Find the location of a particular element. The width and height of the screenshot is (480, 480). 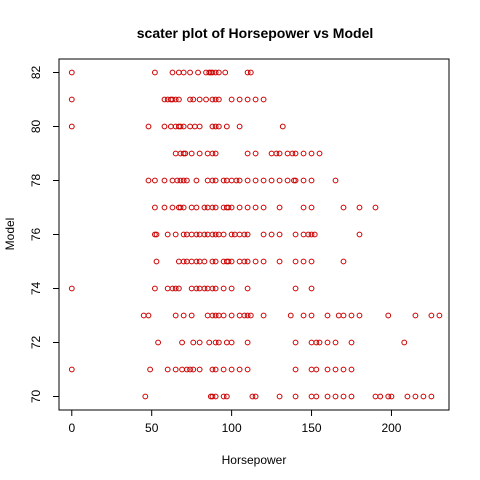

y-tick-label-70: 70 is located at coordinates (36, 397).